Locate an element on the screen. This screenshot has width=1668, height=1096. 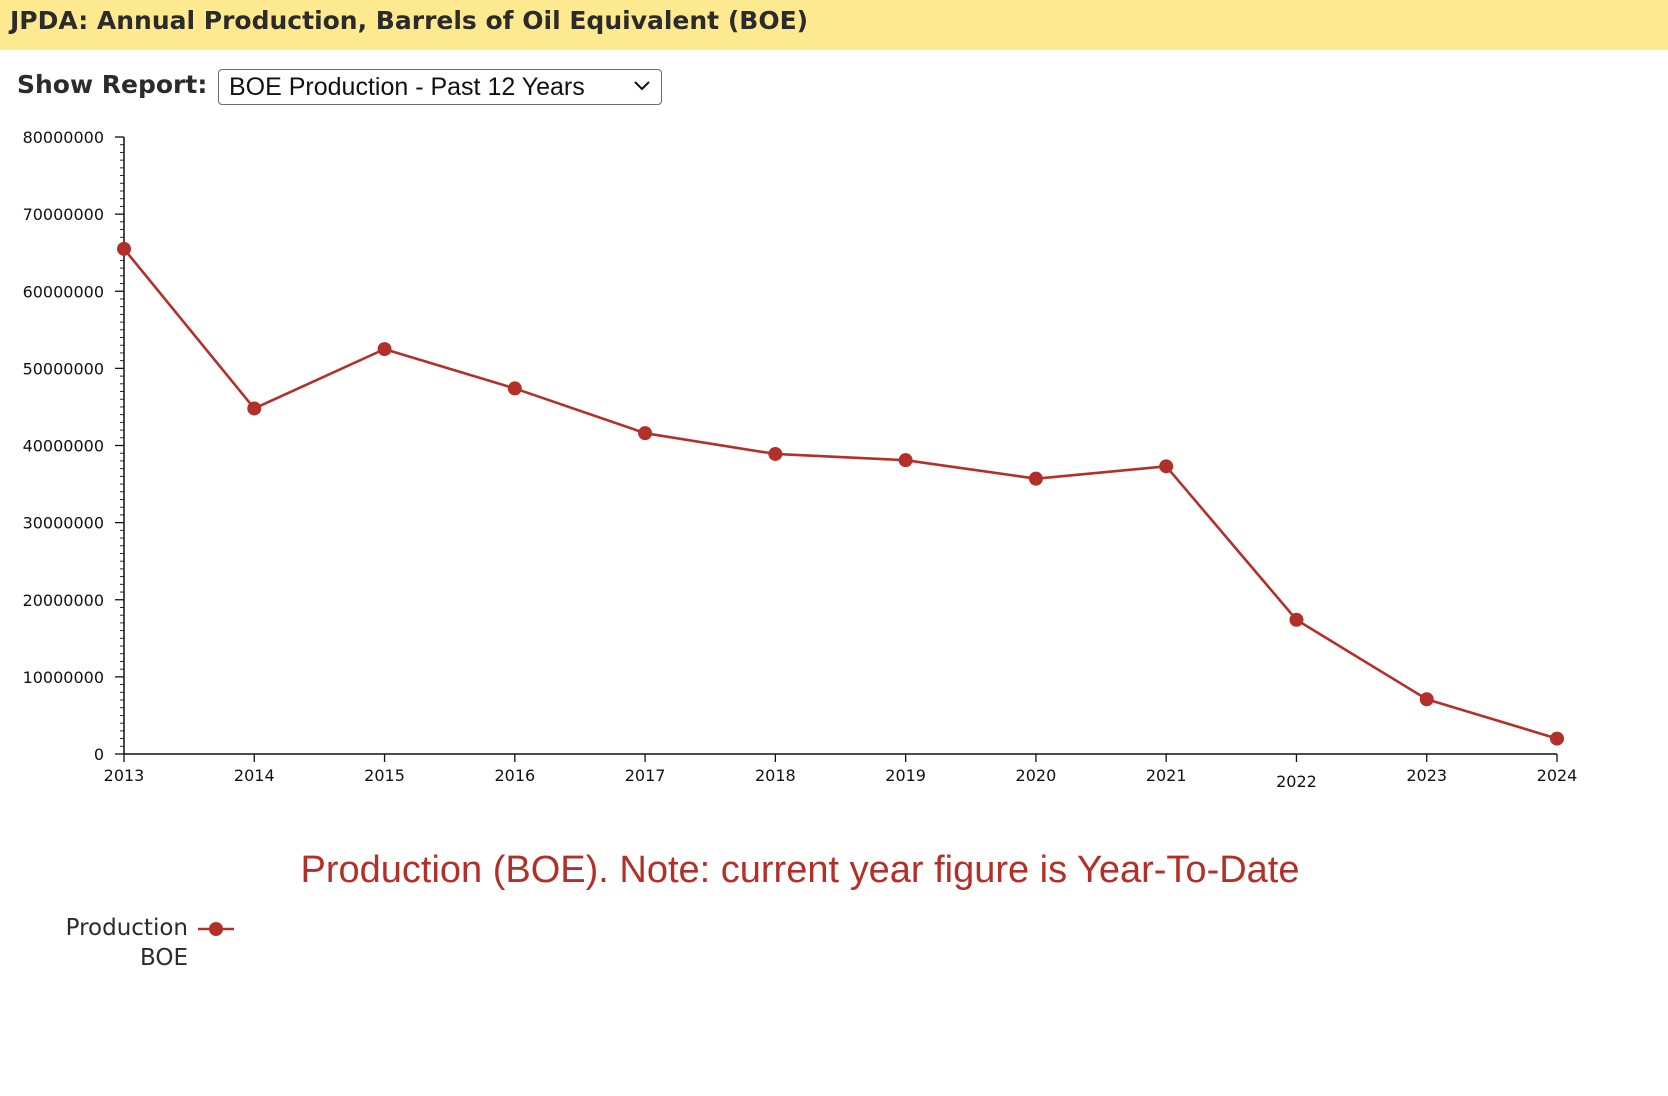
y-tick-label: 70000000 is located at coordinates (63, 214).